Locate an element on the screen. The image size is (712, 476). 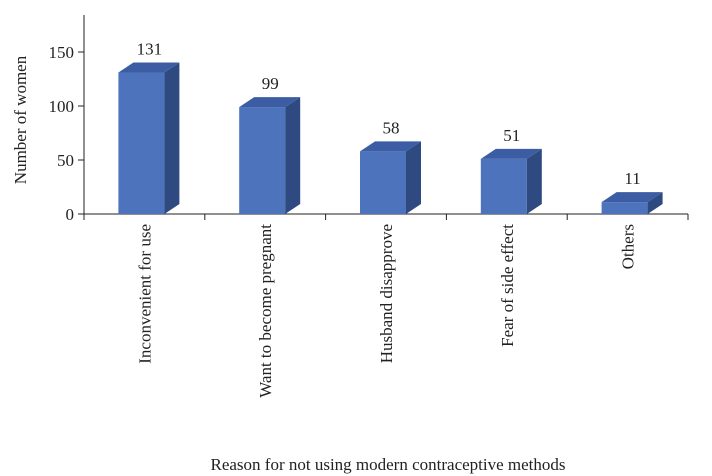
category-label: Fear of side effect is located at coordinates (507, 285).